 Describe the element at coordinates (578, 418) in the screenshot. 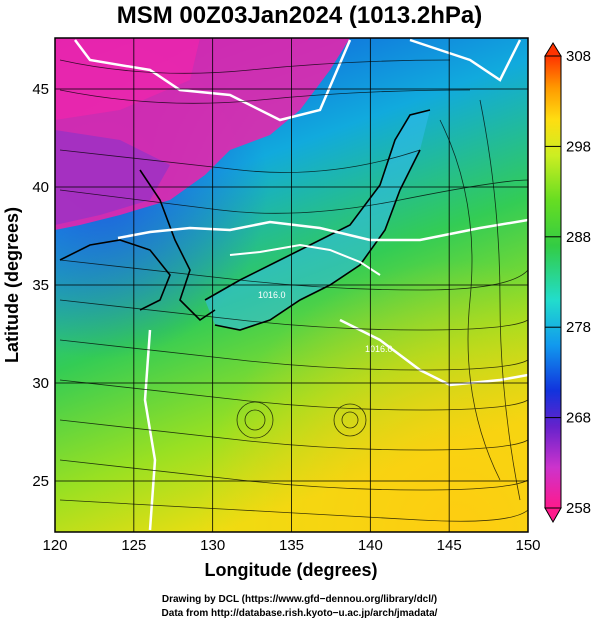

I see `colorbar-tick-label: 268` at that location.